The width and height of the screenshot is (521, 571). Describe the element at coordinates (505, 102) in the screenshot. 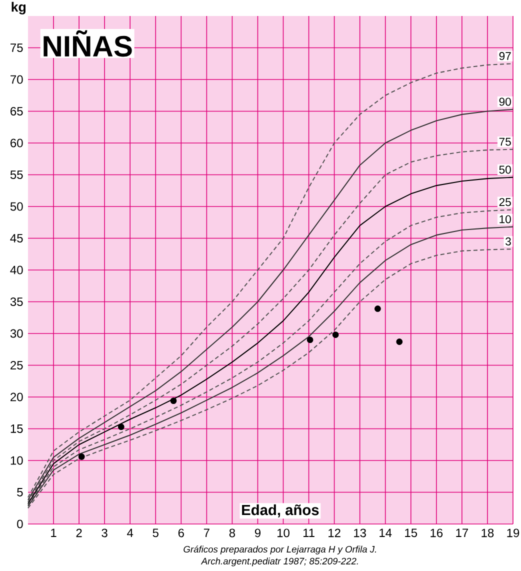

I see `series-label: 90` at that location.